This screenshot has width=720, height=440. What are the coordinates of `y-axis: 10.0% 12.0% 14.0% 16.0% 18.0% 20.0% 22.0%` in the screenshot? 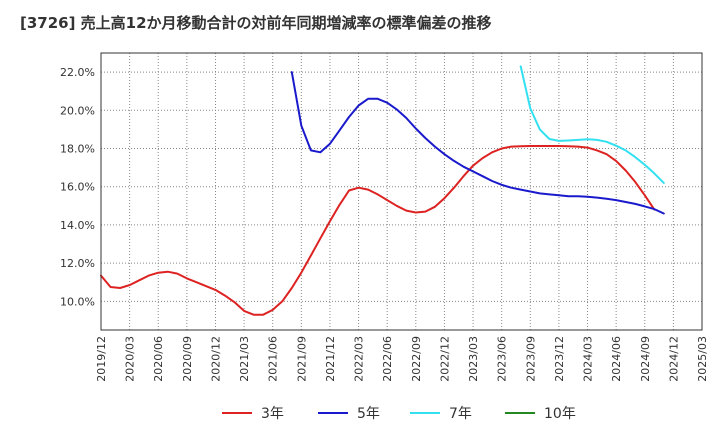 It's located at (77, 187).